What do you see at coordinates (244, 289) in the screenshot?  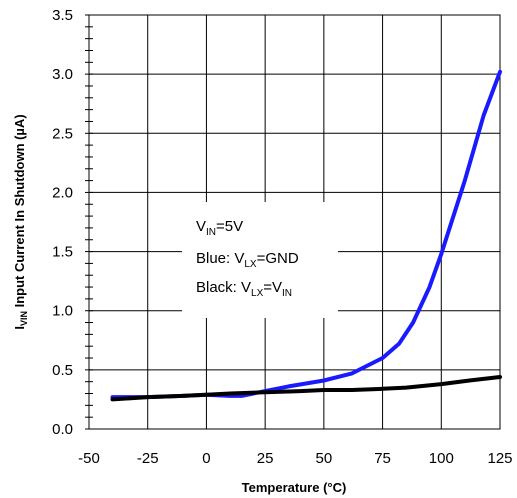 I see `annotation-line-black: Black: VLX=VIN` at bounding box center [244, 289].